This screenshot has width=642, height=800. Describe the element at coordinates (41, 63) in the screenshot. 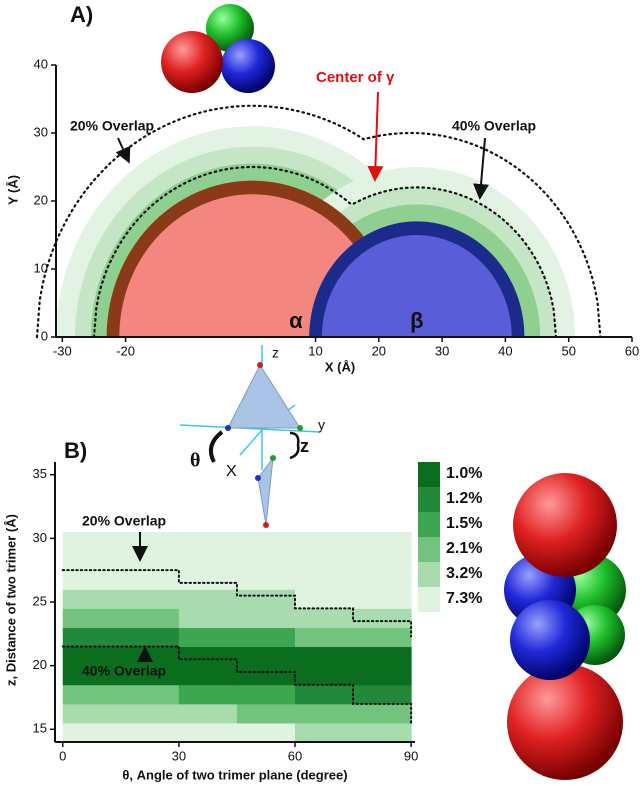

I see `y-tick-label: 40` at that location.